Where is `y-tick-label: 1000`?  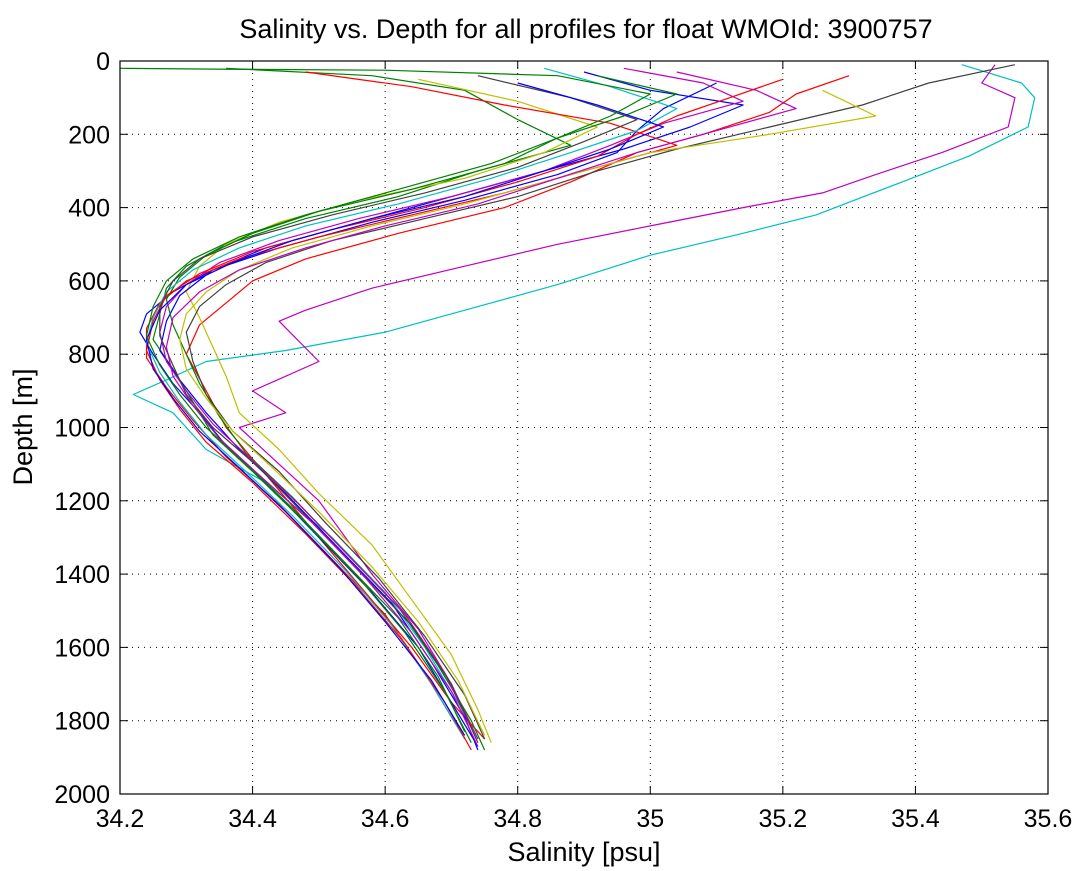 y-tick-label: 1000 is located at coordinates (82, 429).